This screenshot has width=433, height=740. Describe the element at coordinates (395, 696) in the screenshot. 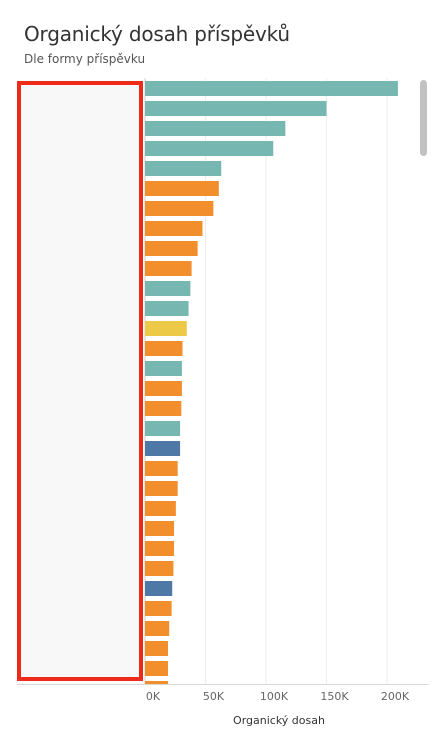

I see `x-tick-label: 200K` at that location.